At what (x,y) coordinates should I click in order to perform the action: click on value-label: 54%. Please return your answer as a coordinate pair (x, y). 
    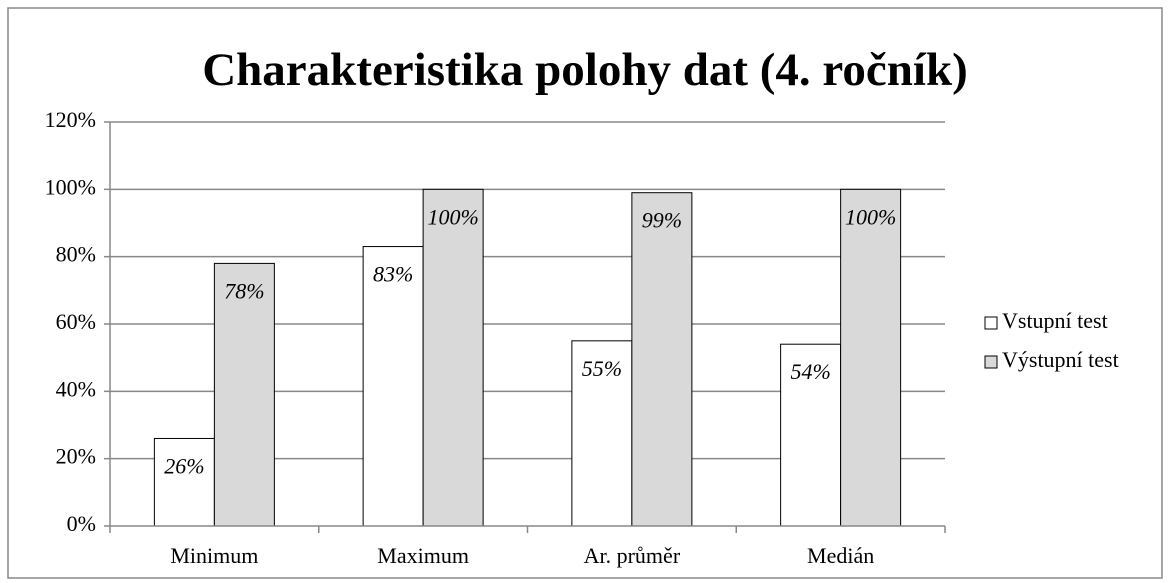
    Looking at the image, I should click on (810, 371).